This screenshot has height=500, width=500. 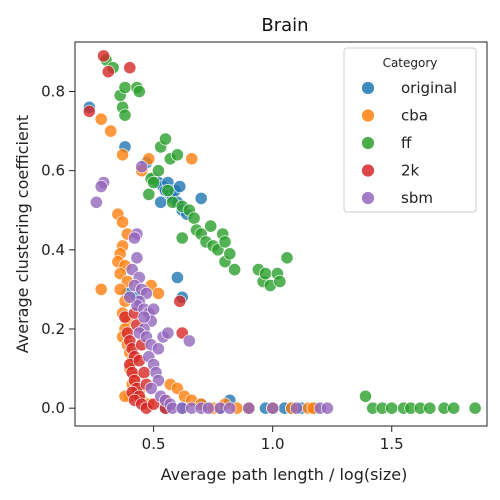 I want to click on x-axis: 0.5 1.0 1.5, so click(x=273, y=439).